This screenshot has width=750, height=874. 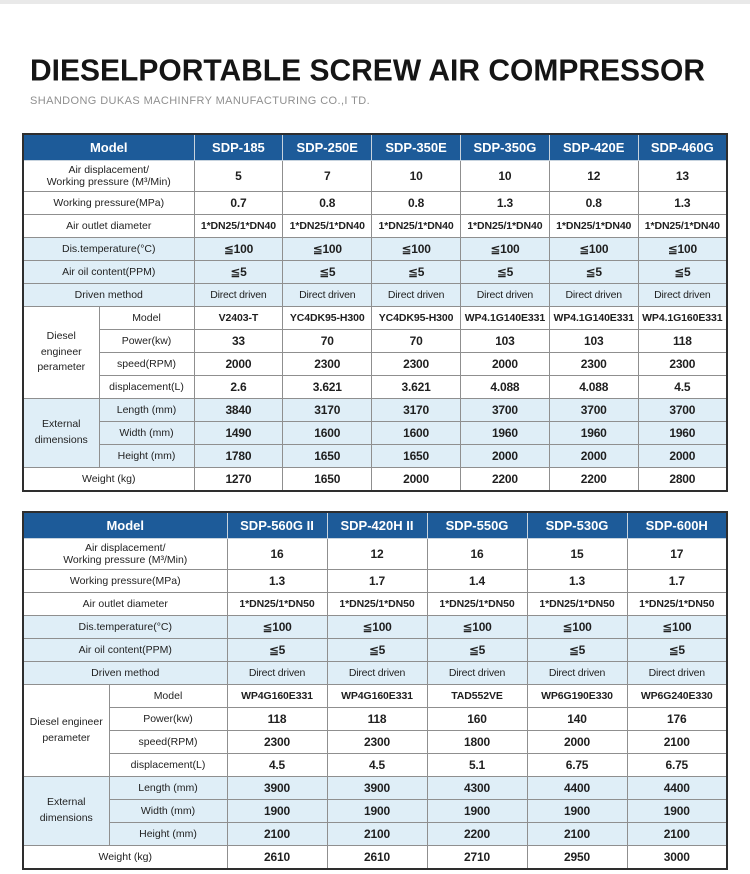 I want to click on value-cell: 4400, so click(x=677, y=788).